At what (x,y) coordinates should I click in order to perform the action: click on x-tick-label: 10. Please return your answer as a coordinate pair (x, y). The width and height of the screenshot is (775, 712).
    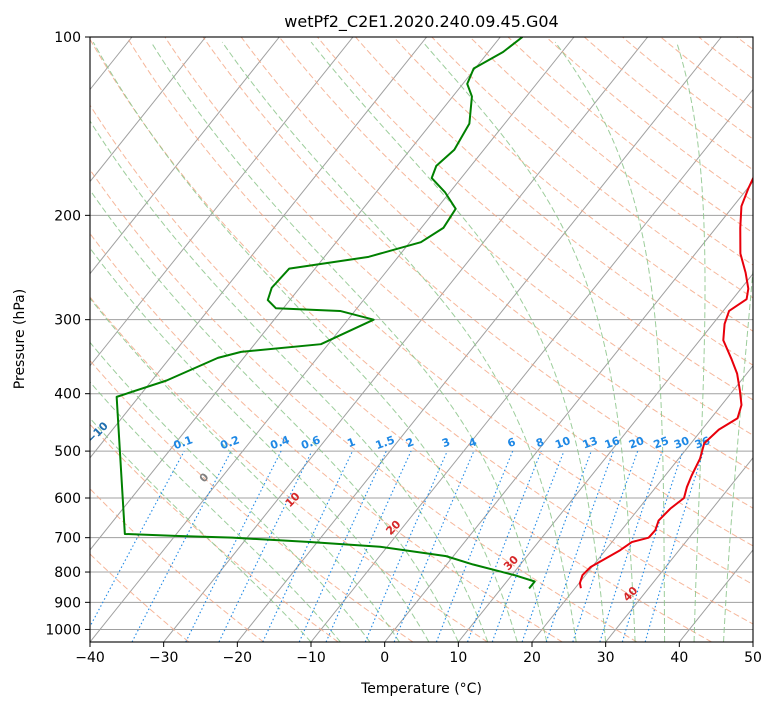
    Looking at the image, I should click on (458, 658).